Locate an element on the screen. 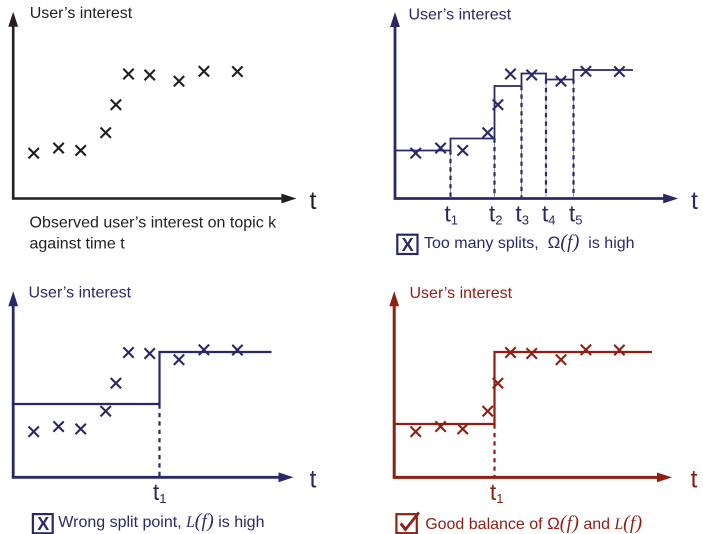  svg-text: t3 is located at coordinates (522, 214).